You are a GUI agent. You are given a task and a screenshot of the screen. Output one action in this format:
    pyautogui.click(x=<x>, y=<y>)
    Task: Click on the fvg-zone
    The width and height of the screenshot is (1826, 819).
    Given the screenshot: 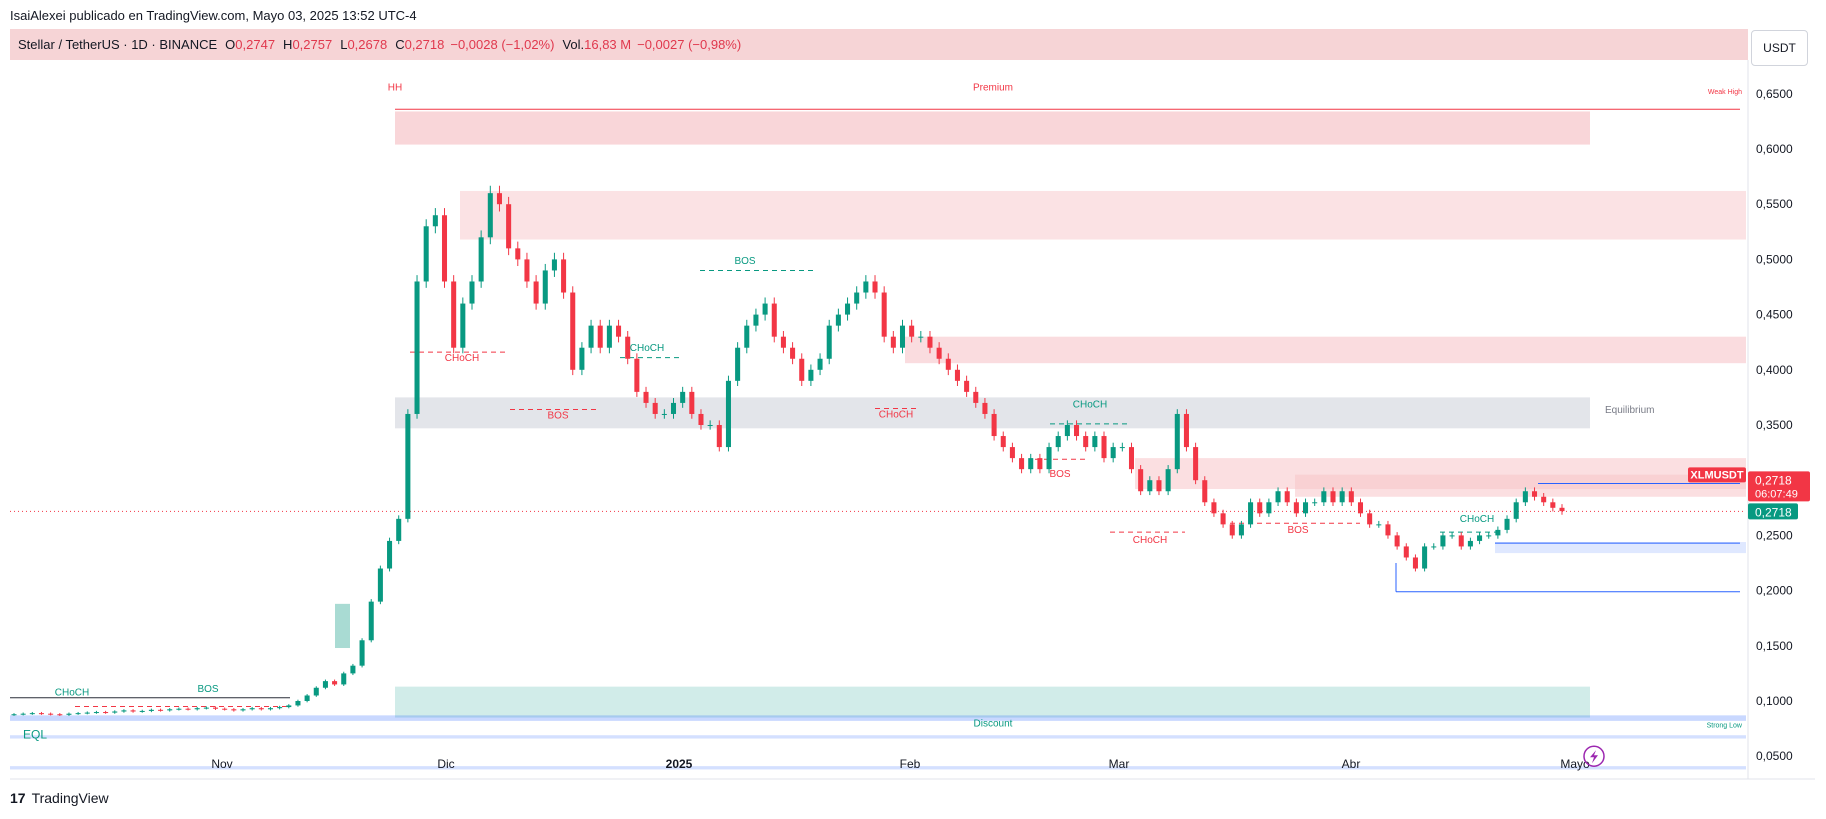 What is the action you would take?
    pyautogui.click(x=342, y=626)
    